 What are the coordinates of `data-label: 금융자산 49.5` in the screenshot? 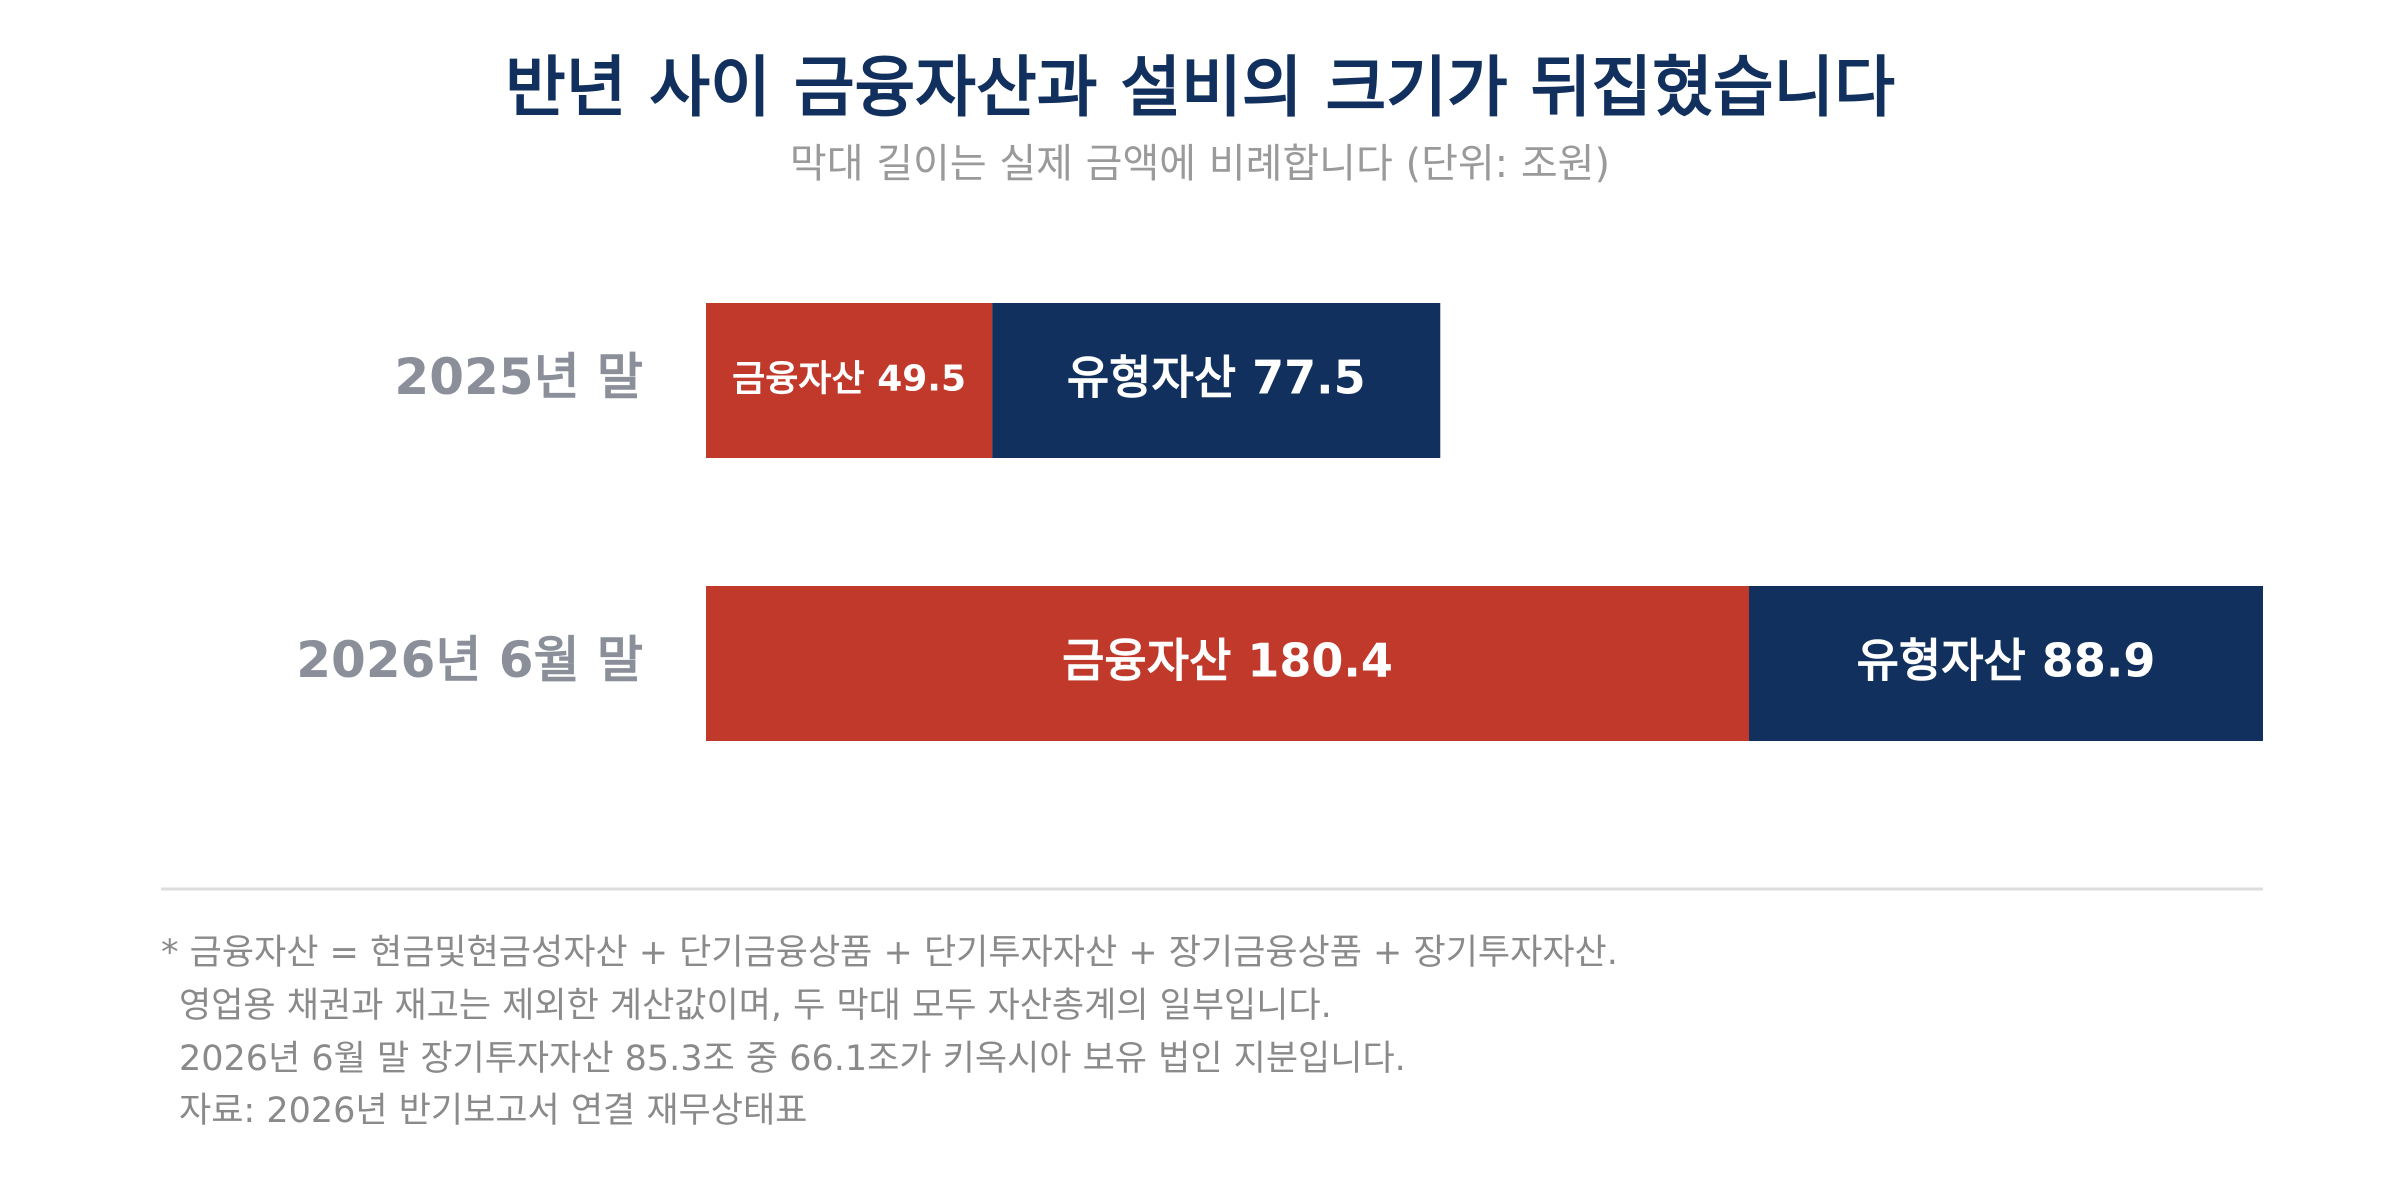 It's located at (849, 379).